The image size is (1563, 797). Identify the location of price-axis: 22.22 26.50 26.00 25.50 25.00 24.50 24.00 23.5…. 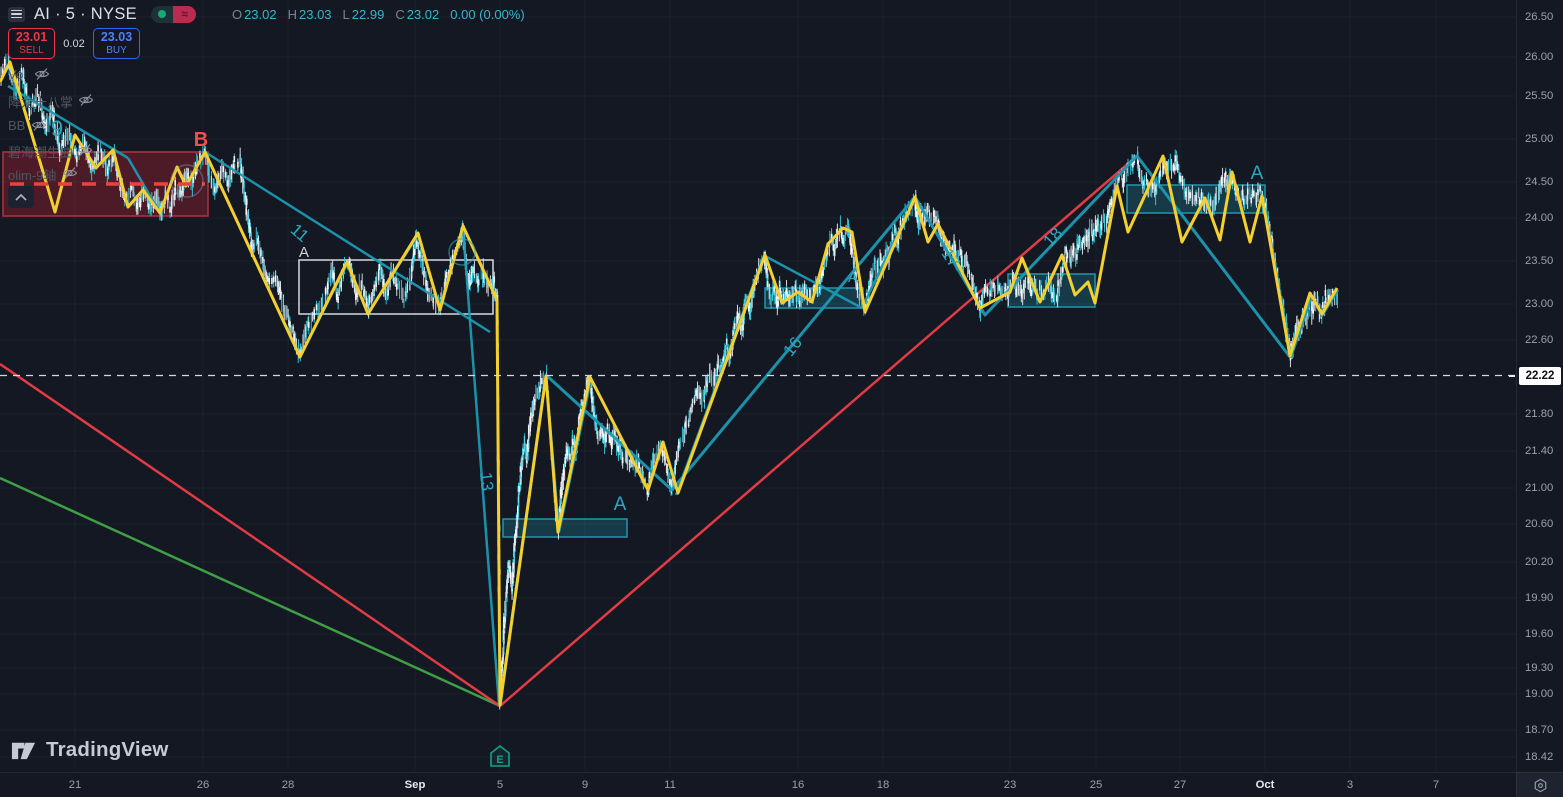
(1536, 386).